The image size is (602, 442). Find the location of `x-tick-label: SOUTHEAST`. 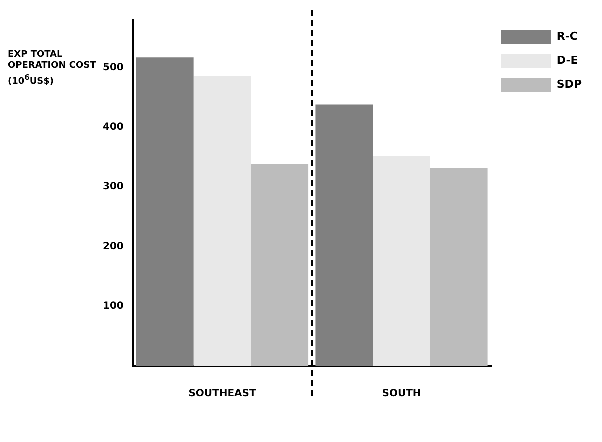

x-tick-label: SOUTHEAST is located at coordinates (222, 394).